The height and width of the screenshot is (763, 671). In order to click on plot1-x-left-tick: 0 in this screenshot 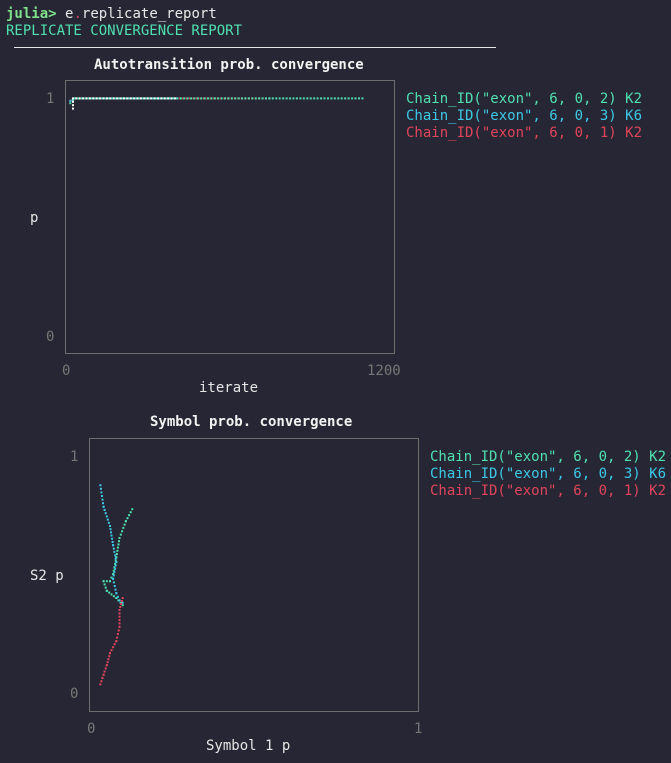, I will do `click(66, 371)`.